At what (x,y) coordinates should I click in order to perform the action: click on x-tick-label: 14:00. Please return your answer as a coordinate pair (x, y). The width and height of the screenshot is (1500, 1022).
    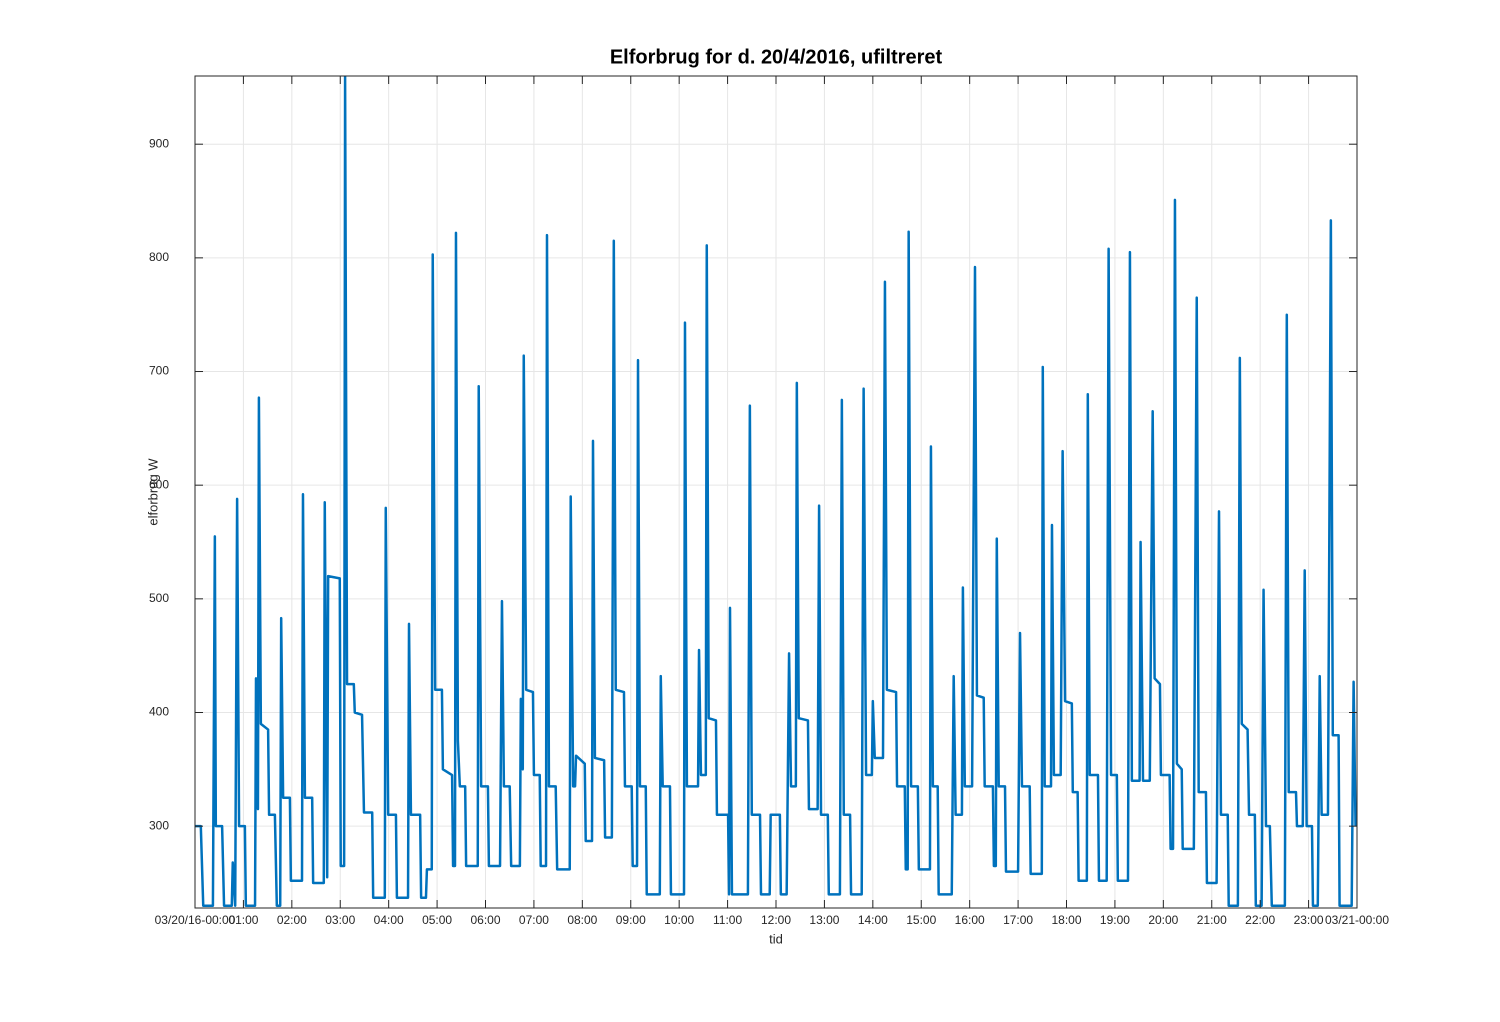
    Looking at the image, I should click on (873, 920).